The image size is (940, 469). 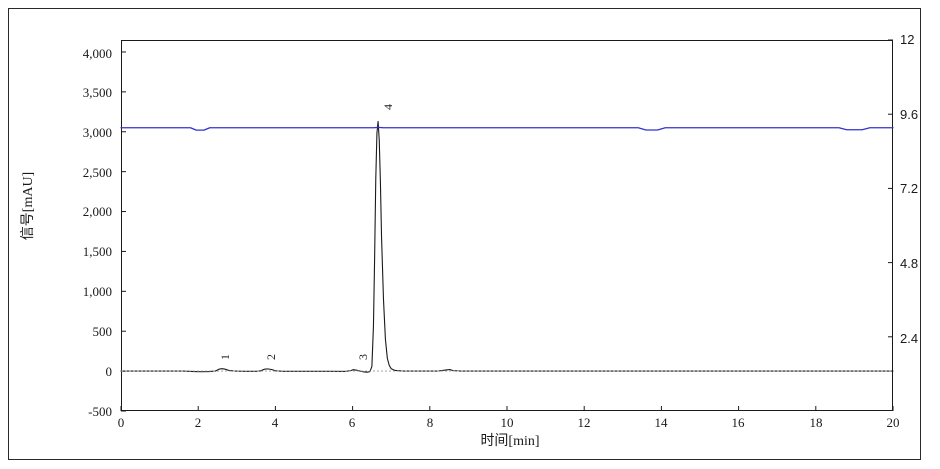 I want to click on y-tick-label-minus500: -500, so click(x=100, y=411).